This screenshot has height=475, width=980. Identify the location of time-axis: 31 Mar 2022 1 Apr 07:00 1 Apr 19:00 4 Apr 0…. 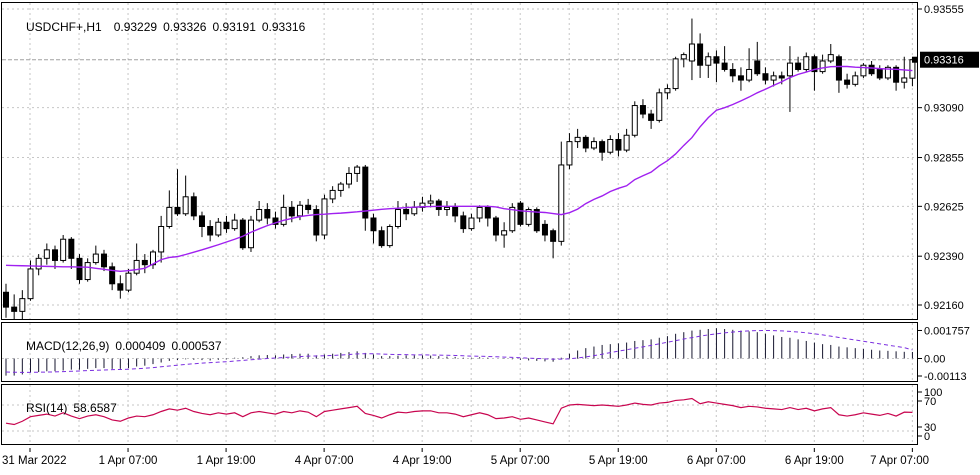
(490, 461).